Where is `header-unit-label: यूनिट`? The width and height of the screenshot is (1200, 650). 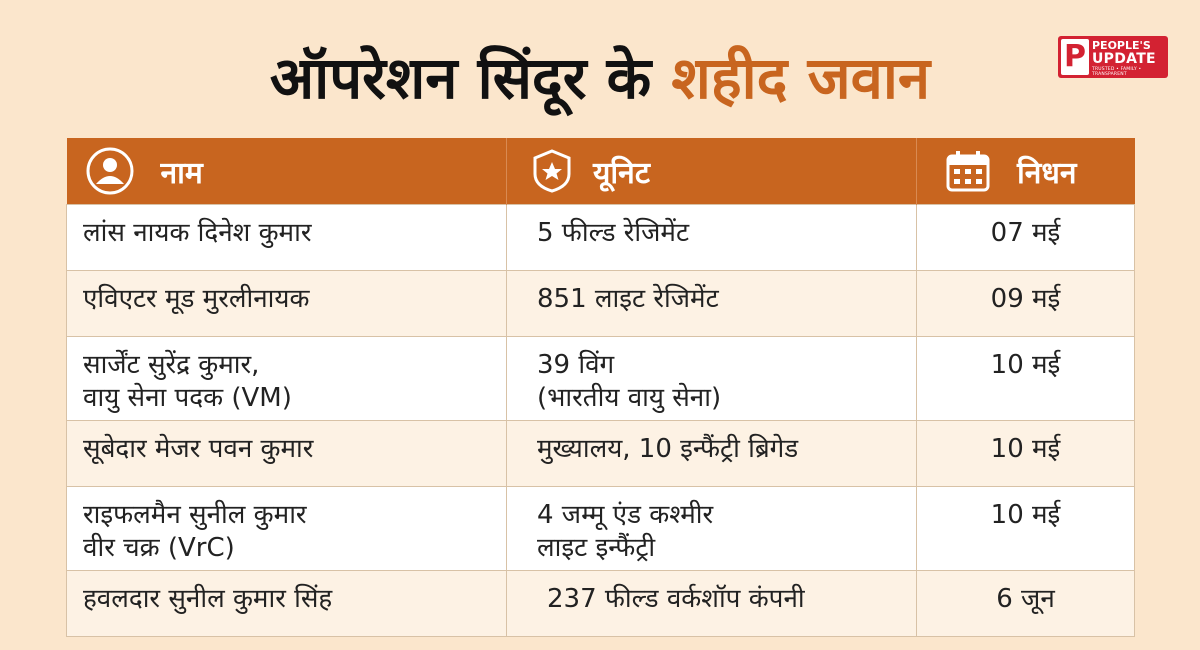
header-unit-label: यूनिट is located at coordinates (621, 173).